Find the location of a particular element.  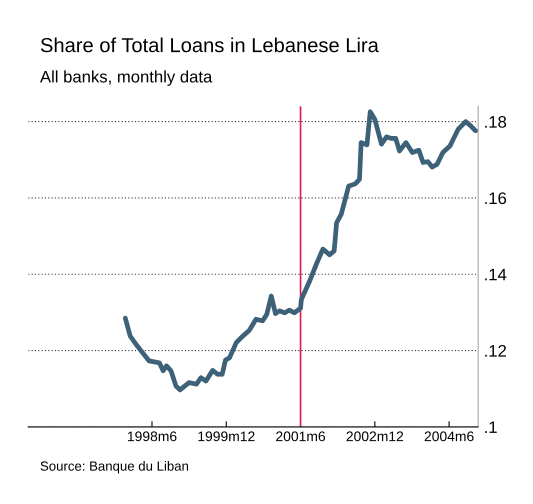

x-tick-label: 1998m6 is located at coordinates (152, 436).